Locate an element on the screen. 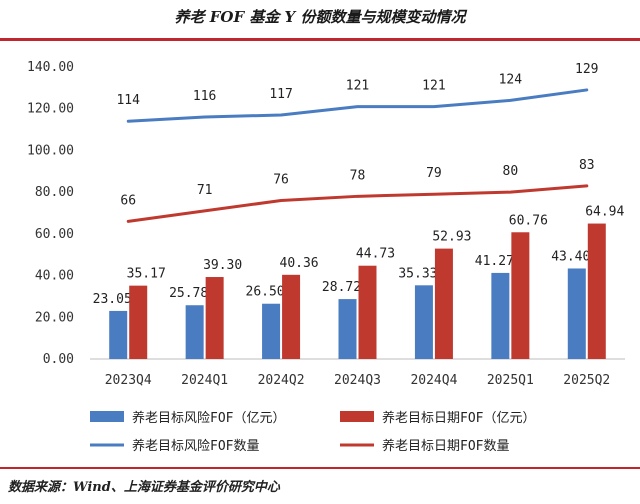  bar-data-label: 64.94 is located at coordinates (604, 212).